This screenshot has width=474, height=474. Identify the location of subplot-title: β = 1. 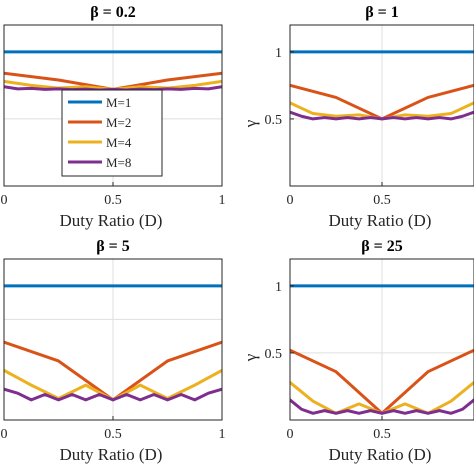
(382, 12).